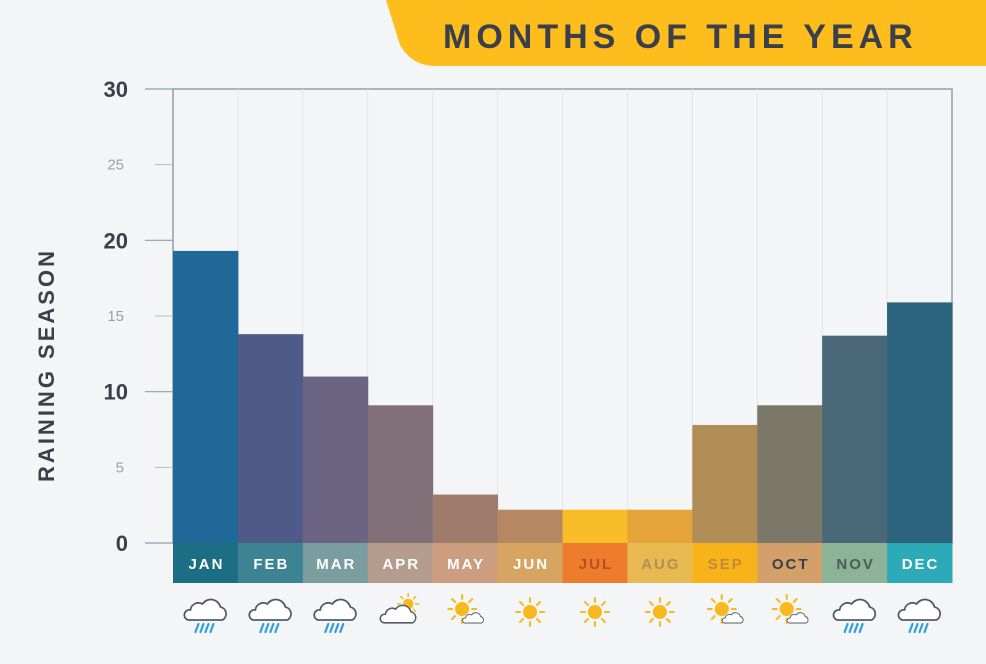 The image size is (986, 664). I want to click on month-label-apr: APR, so click(401, 564).